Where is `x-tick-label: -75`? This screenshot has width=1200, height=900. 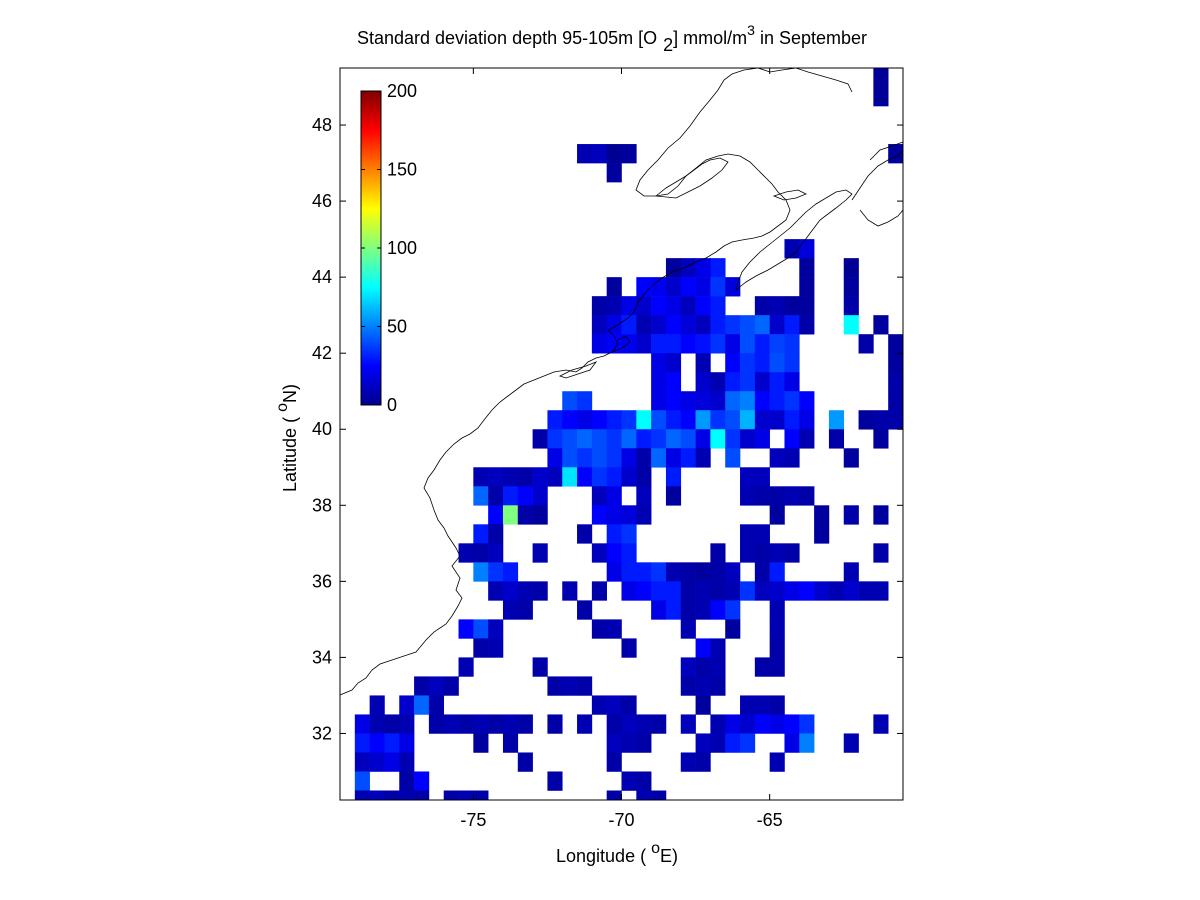
x-tick-label: -75 is located at coordinates (473, 820).